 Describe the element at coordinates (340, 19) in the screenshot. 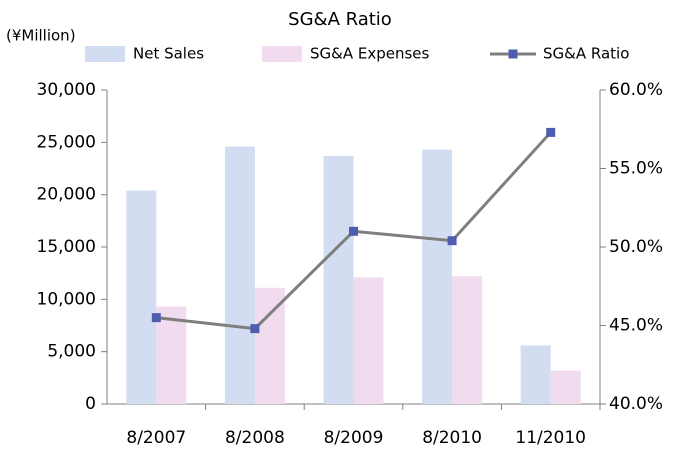

I see `chart-title: SG&A Ratio` at that location.